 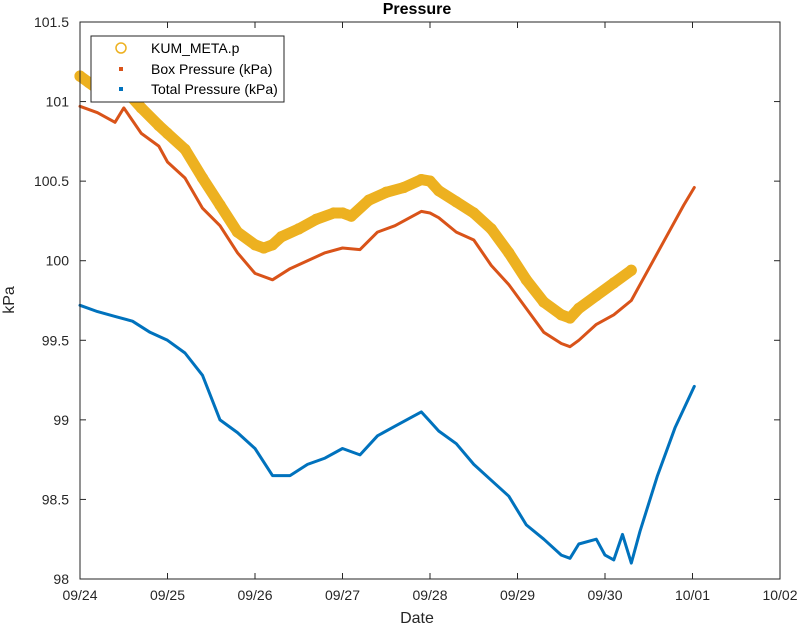 I want to click on y-tick-label: 99, so click(x=61, y=420).